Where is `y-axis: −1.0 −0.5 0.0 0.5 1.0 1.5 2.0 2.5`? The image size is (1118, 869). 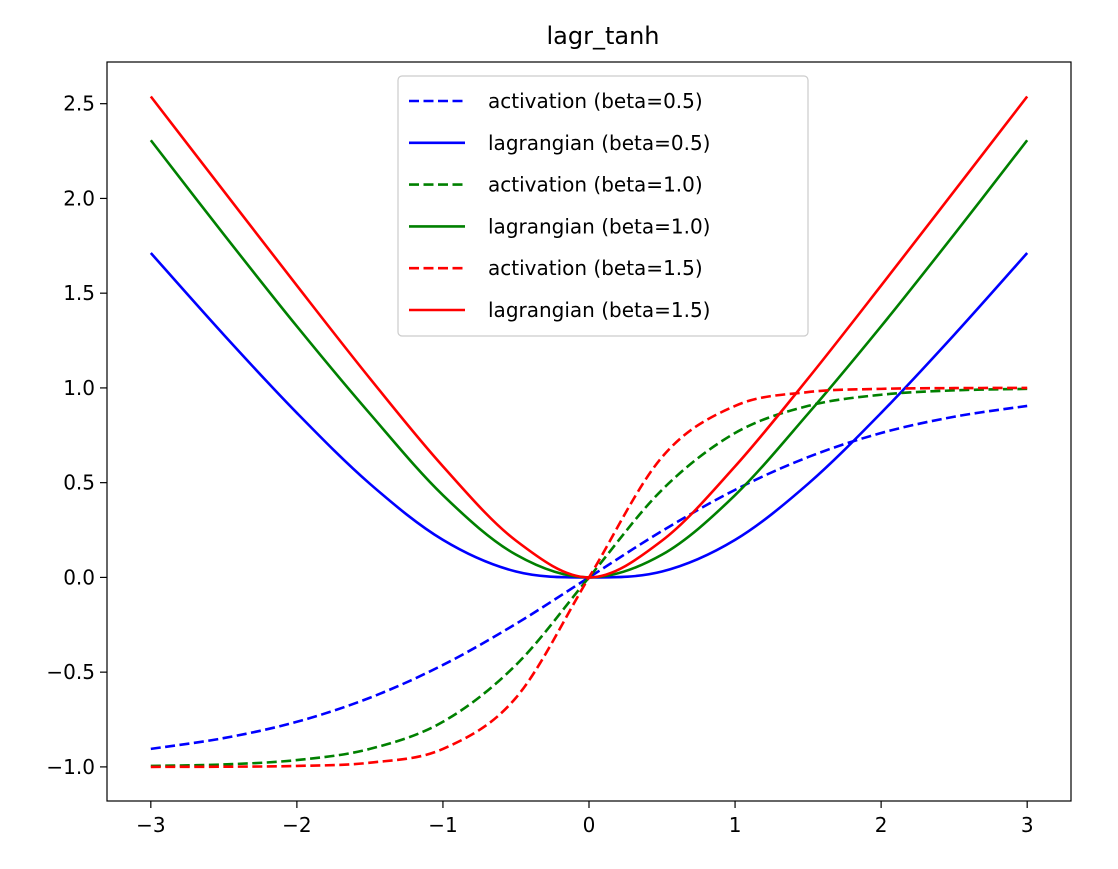 y-axis: −1.0 −0.5 0.0 0.5 1.0 1.5 2.0 2.5 is located at coordinates (76, 435).